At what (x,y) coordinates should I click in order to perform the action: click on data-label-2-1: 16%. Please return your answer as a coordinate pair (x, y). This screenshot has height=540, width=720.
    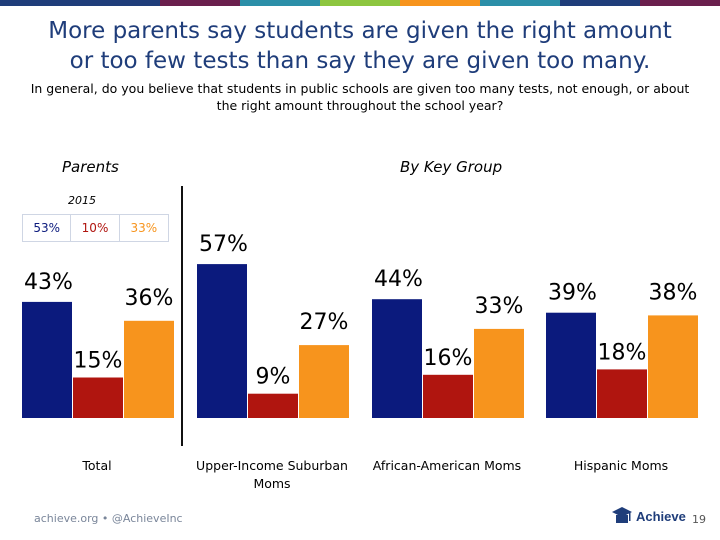
    Looking at the image, I should click on (448, 358).